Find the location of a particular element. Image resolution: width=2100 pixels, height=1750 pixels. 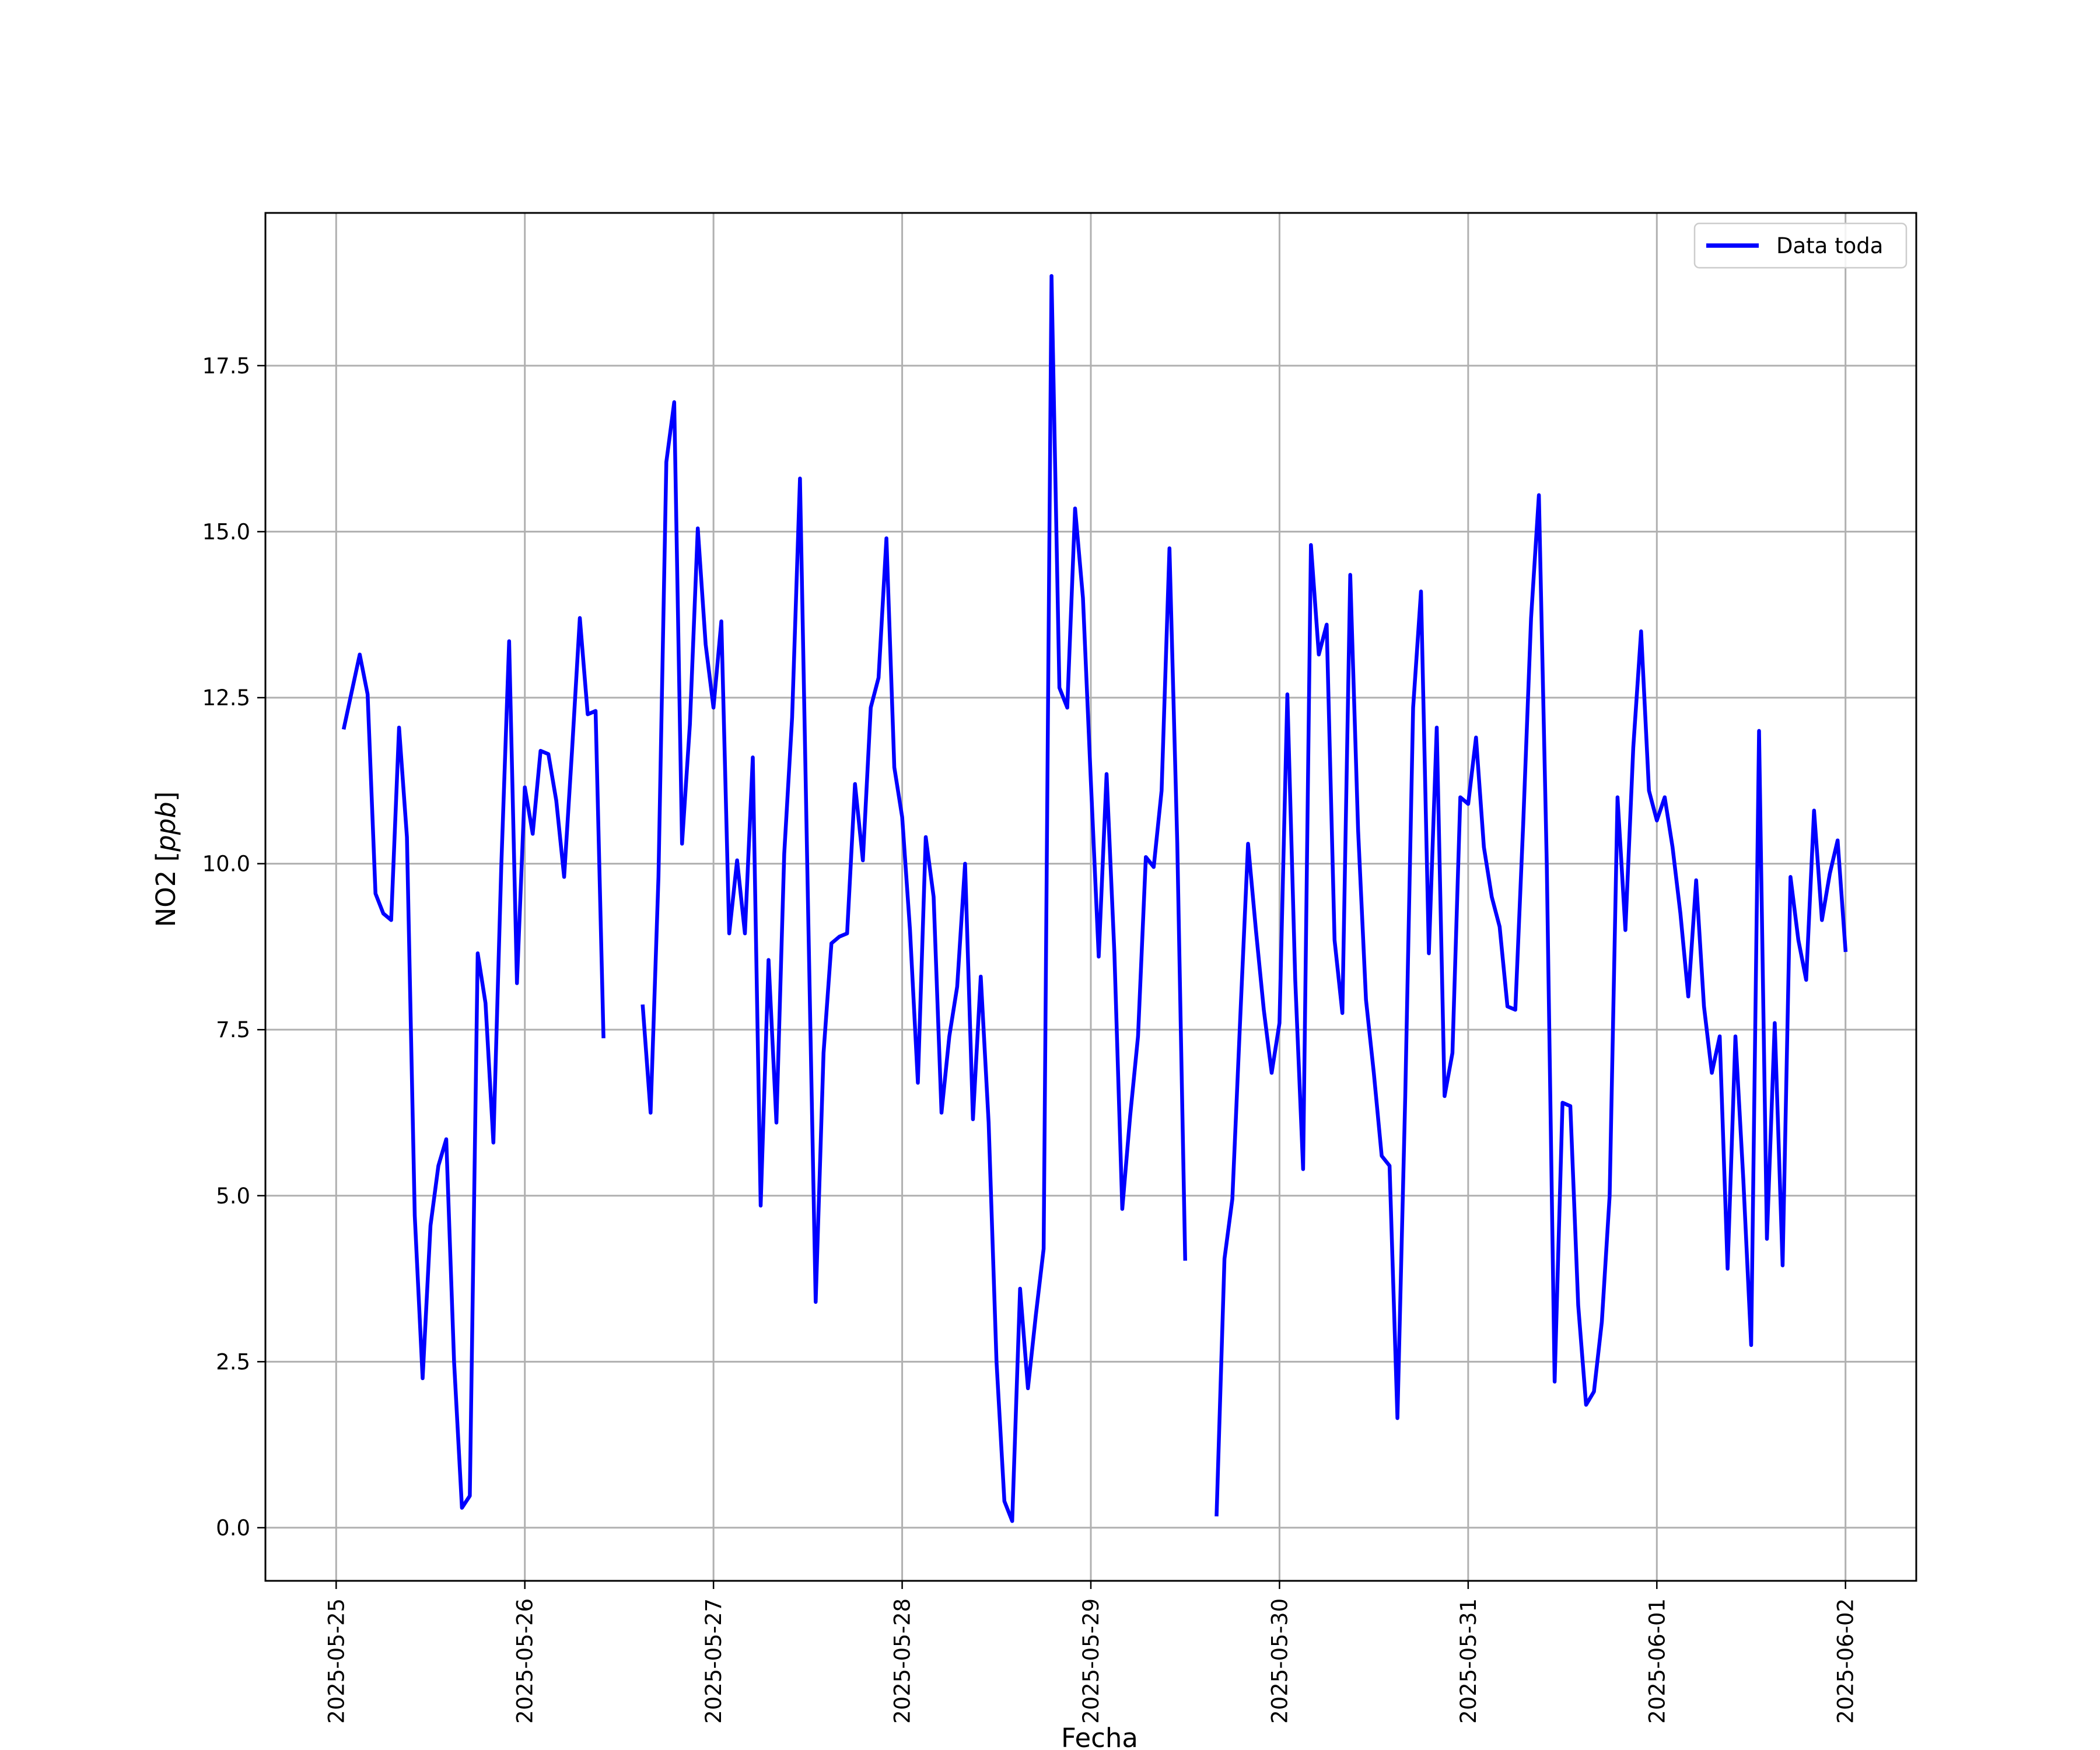

x-tick-label: 2025-06-01 is located at coordinates (1657, 1661).